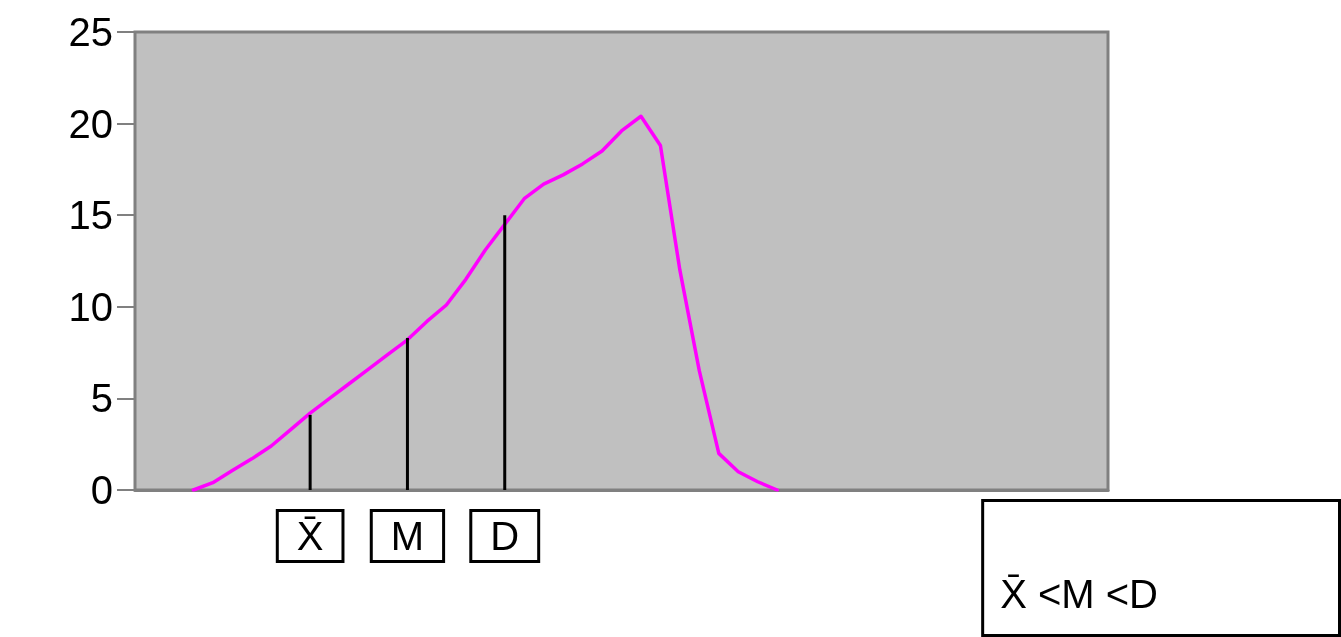  Describe the element at coordinates (101, 490) in the screenshot. I see `y-tick-label: 0` at that location.